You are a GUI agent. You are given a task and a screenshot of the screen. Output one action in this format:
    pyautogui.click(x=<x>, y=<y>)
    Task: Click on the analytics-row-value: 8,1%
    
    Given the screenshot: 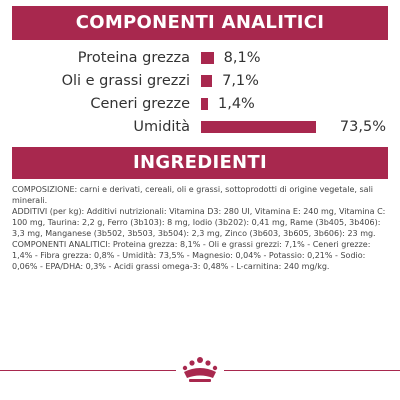 What is the action you would take?
    pyautogui.click(x=242, y=58)
    